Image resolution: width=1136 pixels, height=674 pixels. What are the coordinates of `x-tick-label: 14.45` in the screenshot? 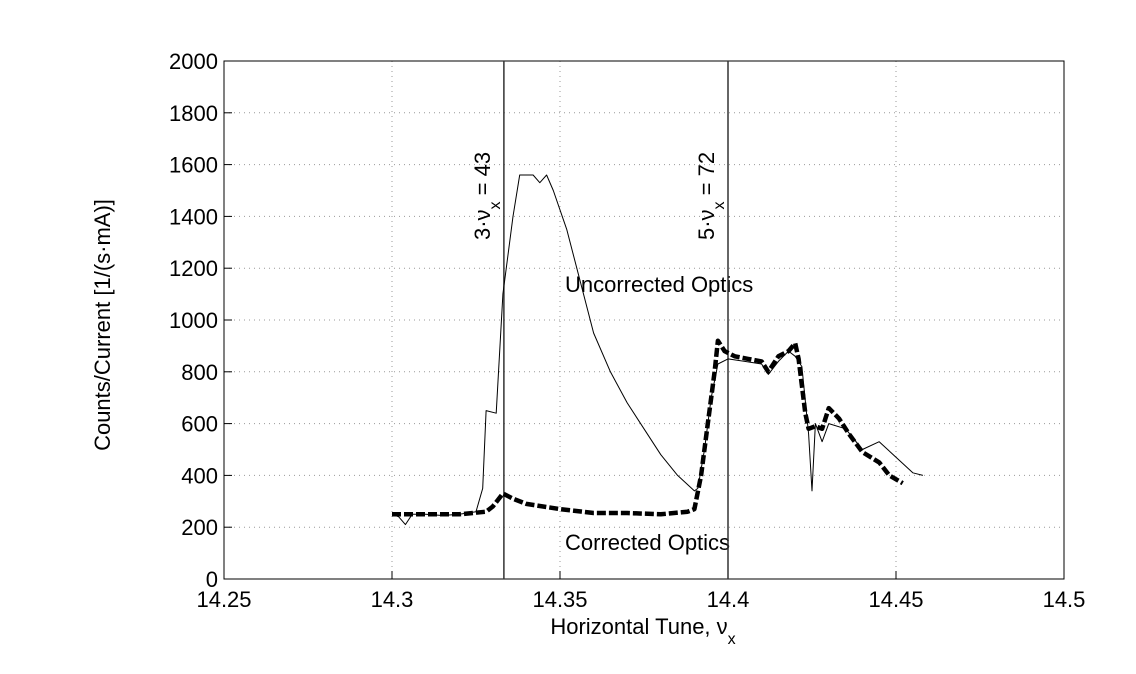 It's located at (895, 599).